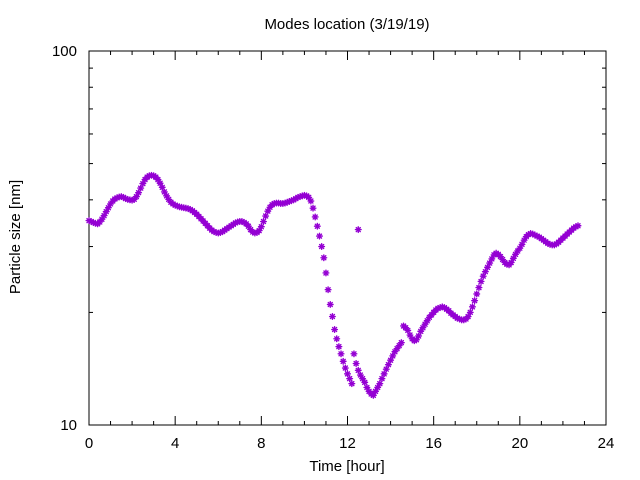  I want to click on x-tick-label: 0, so click(89, 443).